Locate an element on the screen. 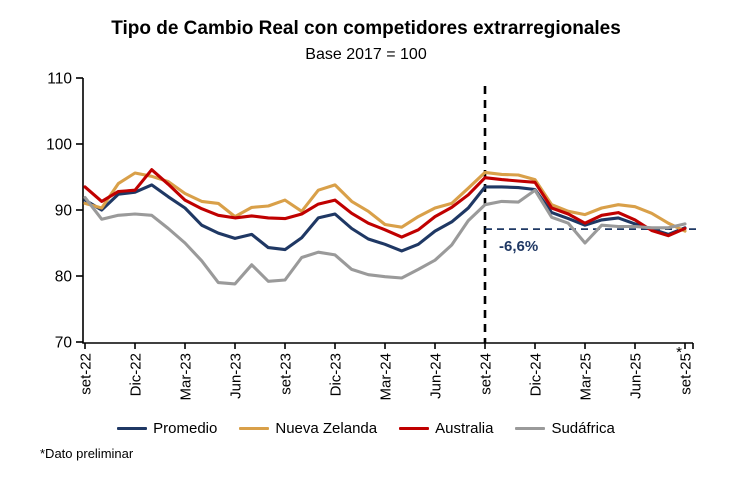 Image resolution: width=732 pixels, height=486 pixels. y-axis-label: 70 is located at coordinates (64, 343).